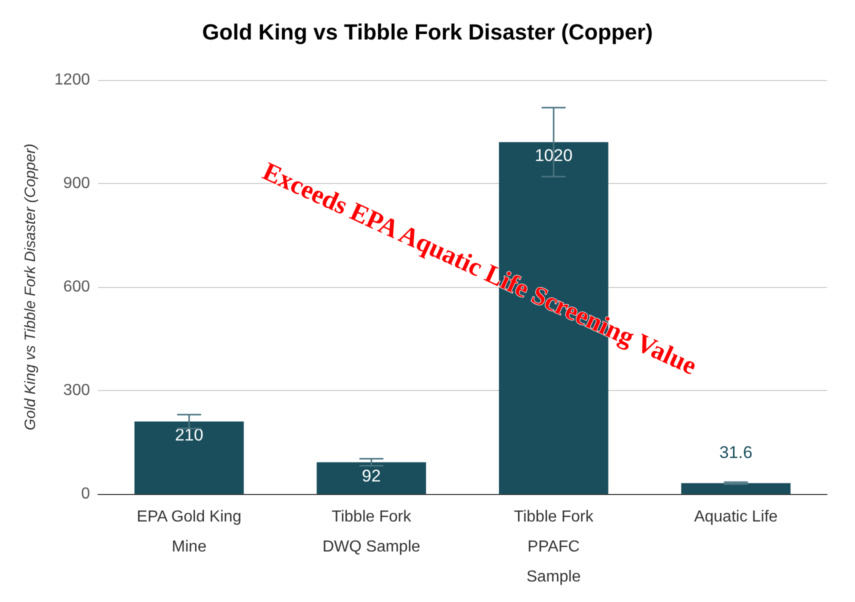 Image resolution: width=855 pixels, height=602 pixels. I want to click on y-tick-label: 0, so click(85, 494).